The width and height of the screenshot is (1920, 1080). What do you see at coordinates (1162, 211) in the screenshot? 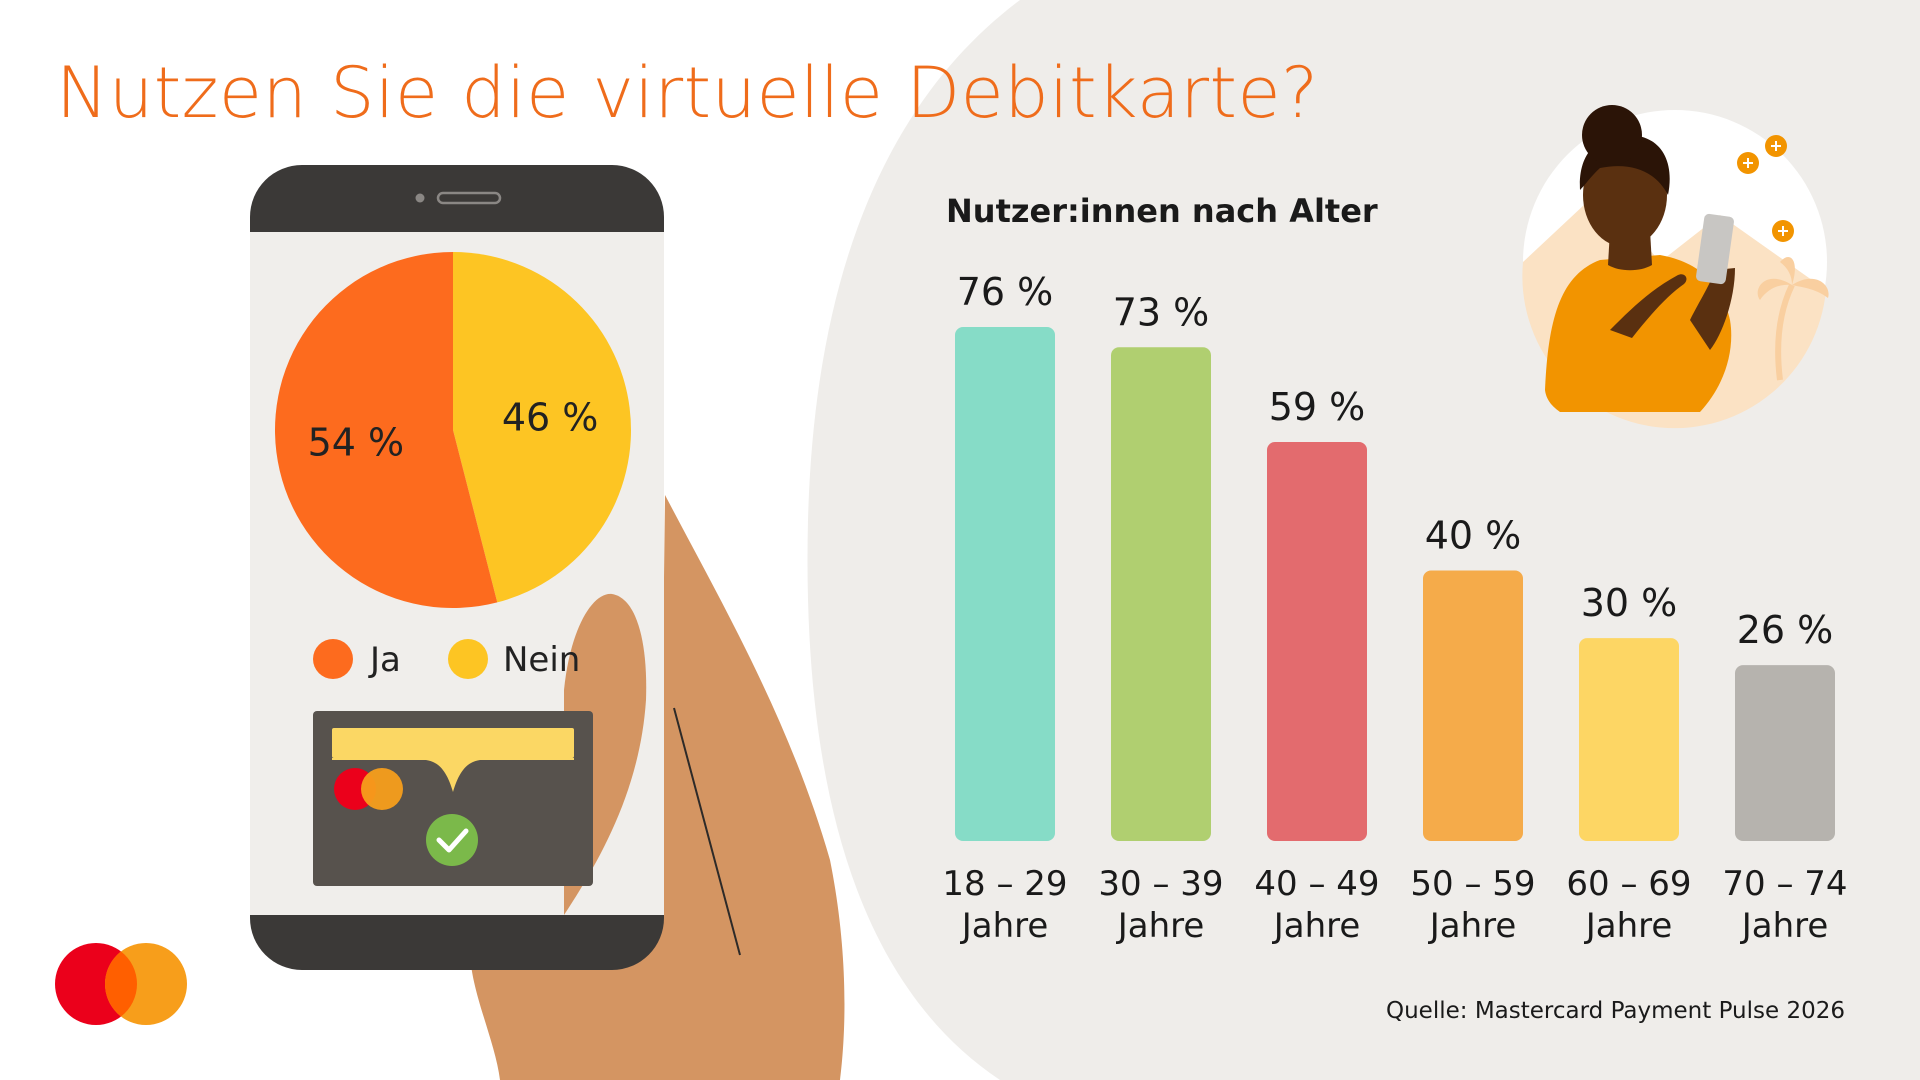
I see `bar-chart-title: Nutzer:innen nach Alter` at bounding box center [1162, 211].